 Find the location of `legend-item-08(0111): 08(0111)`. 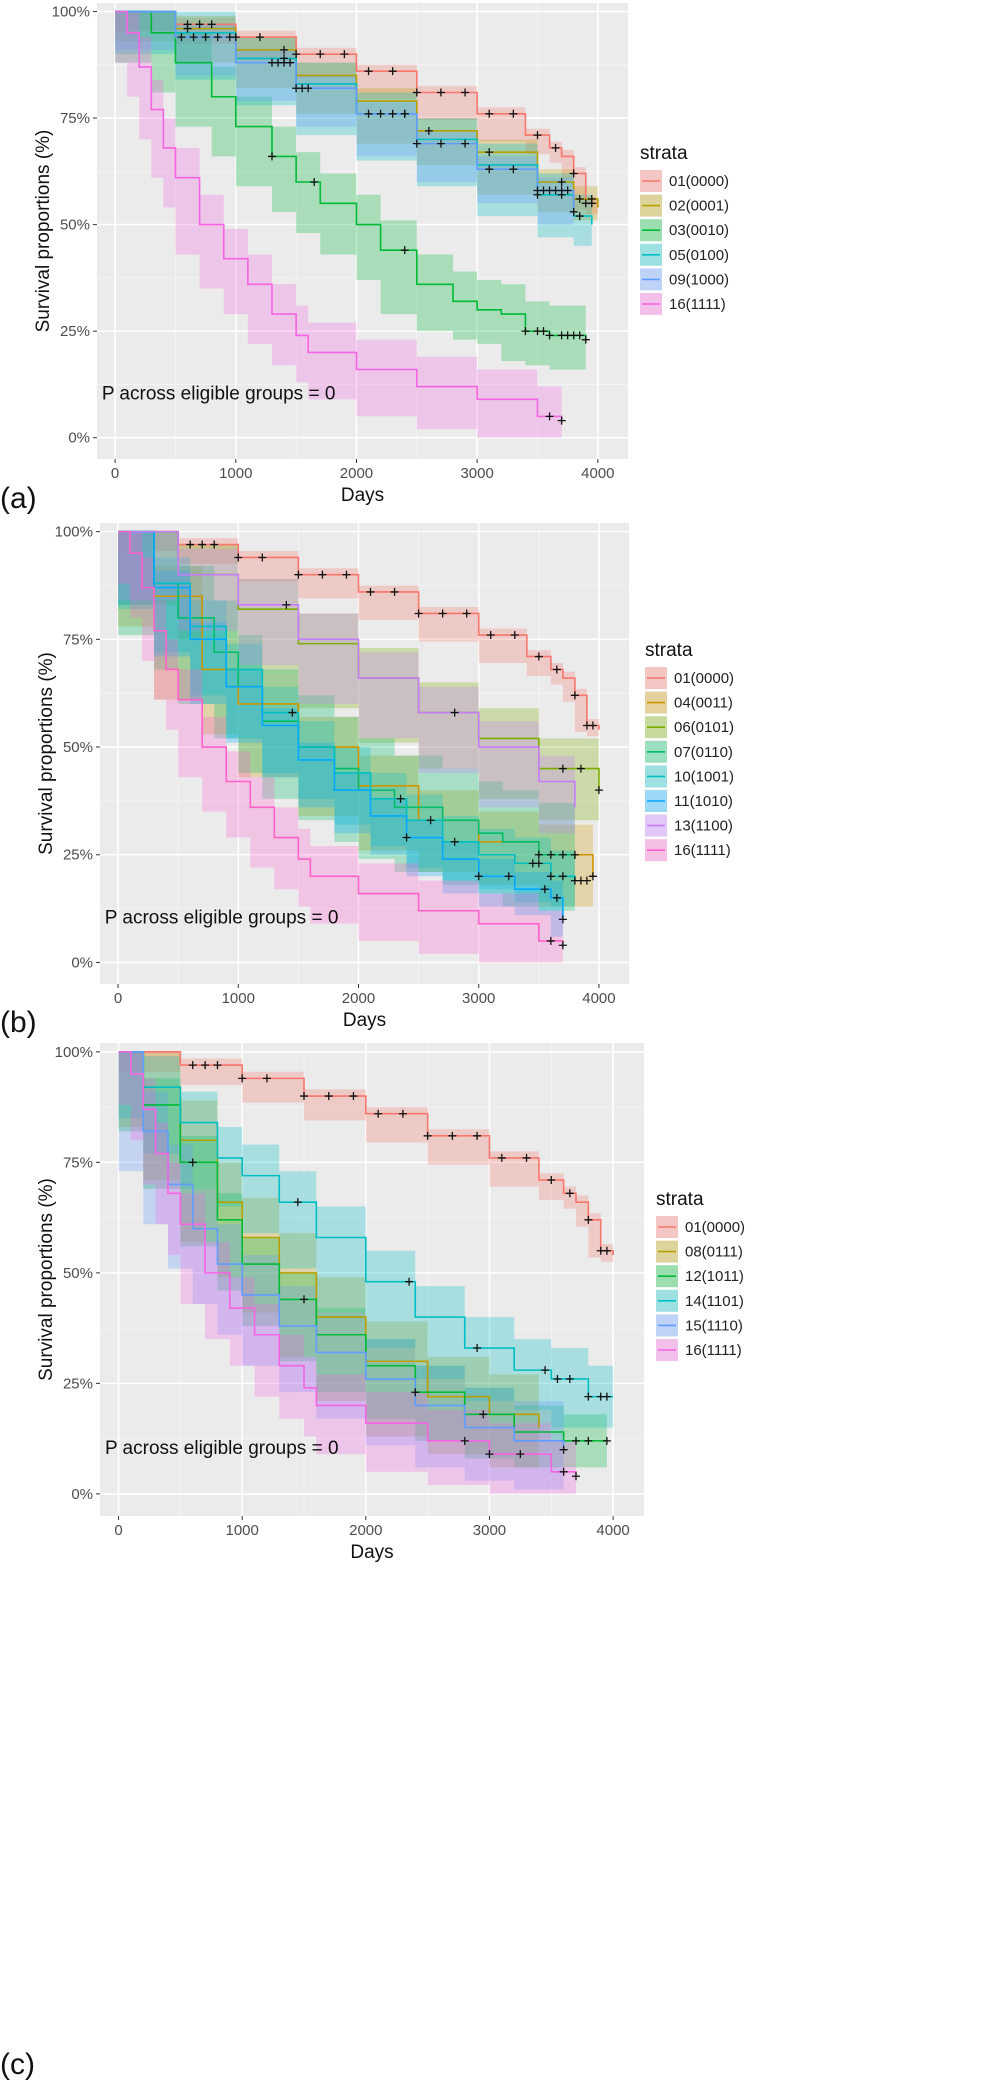

legend-item-08(0111): 08(0111) is located at coordinates (699, 1251).